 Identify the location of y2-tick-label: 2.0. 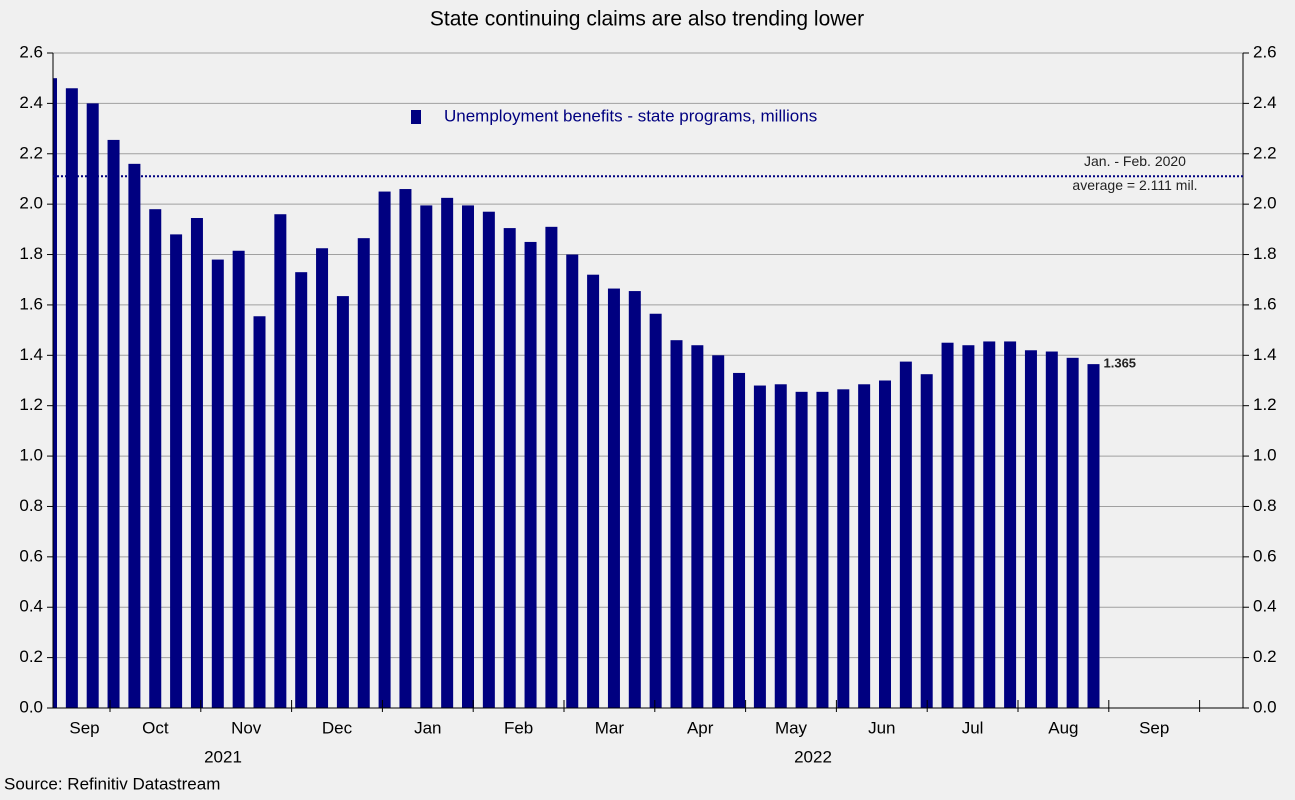
(1265, 203).